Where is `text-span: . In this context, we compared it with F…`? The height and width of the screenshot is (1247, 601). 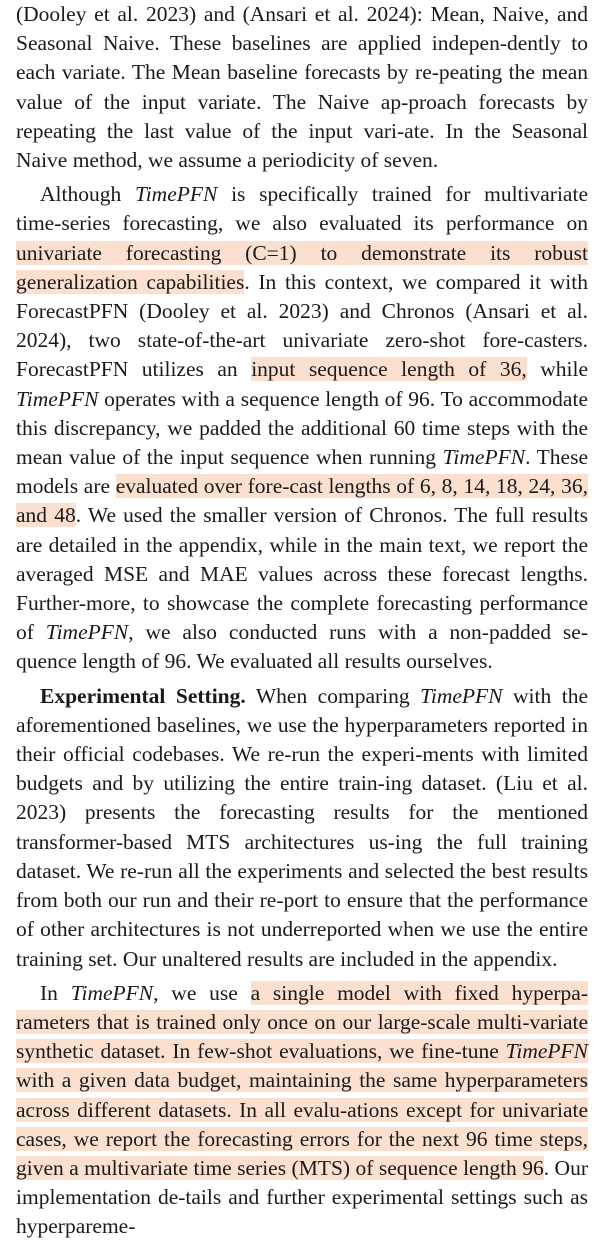
text-span: . In this context, we compared it with F… is located at coordinates (302, 325).